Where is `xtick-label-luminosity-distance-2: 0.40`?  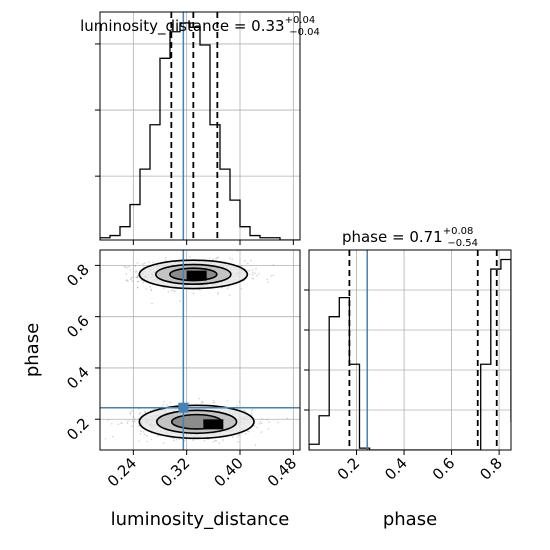 xtick-label-luminosity-distance-2: 0.40 is located at coordinates (228, 472).